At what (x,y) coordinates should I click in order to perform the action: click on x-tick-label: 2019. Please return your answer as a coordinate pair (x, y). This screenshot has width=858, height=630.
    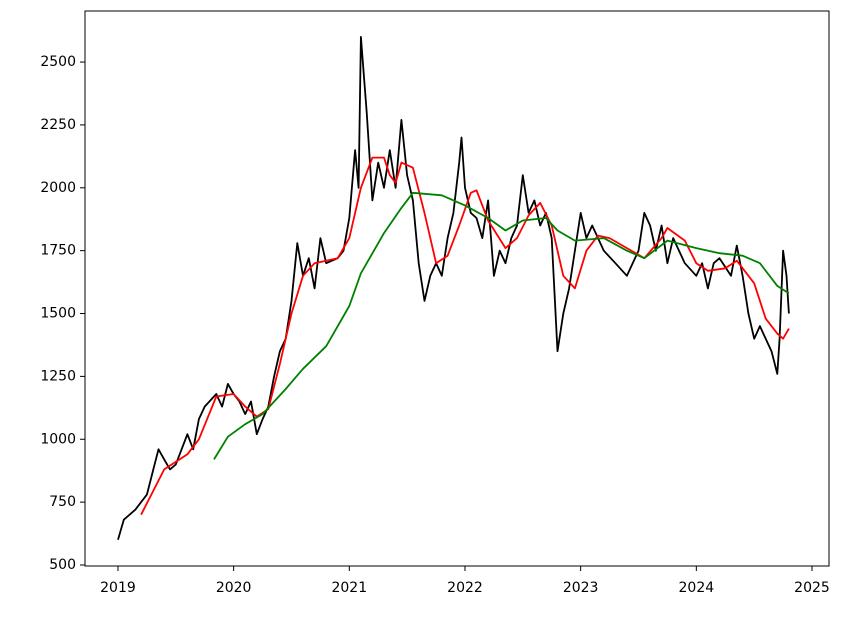
    Looking at the image, I should click on (118, 588).